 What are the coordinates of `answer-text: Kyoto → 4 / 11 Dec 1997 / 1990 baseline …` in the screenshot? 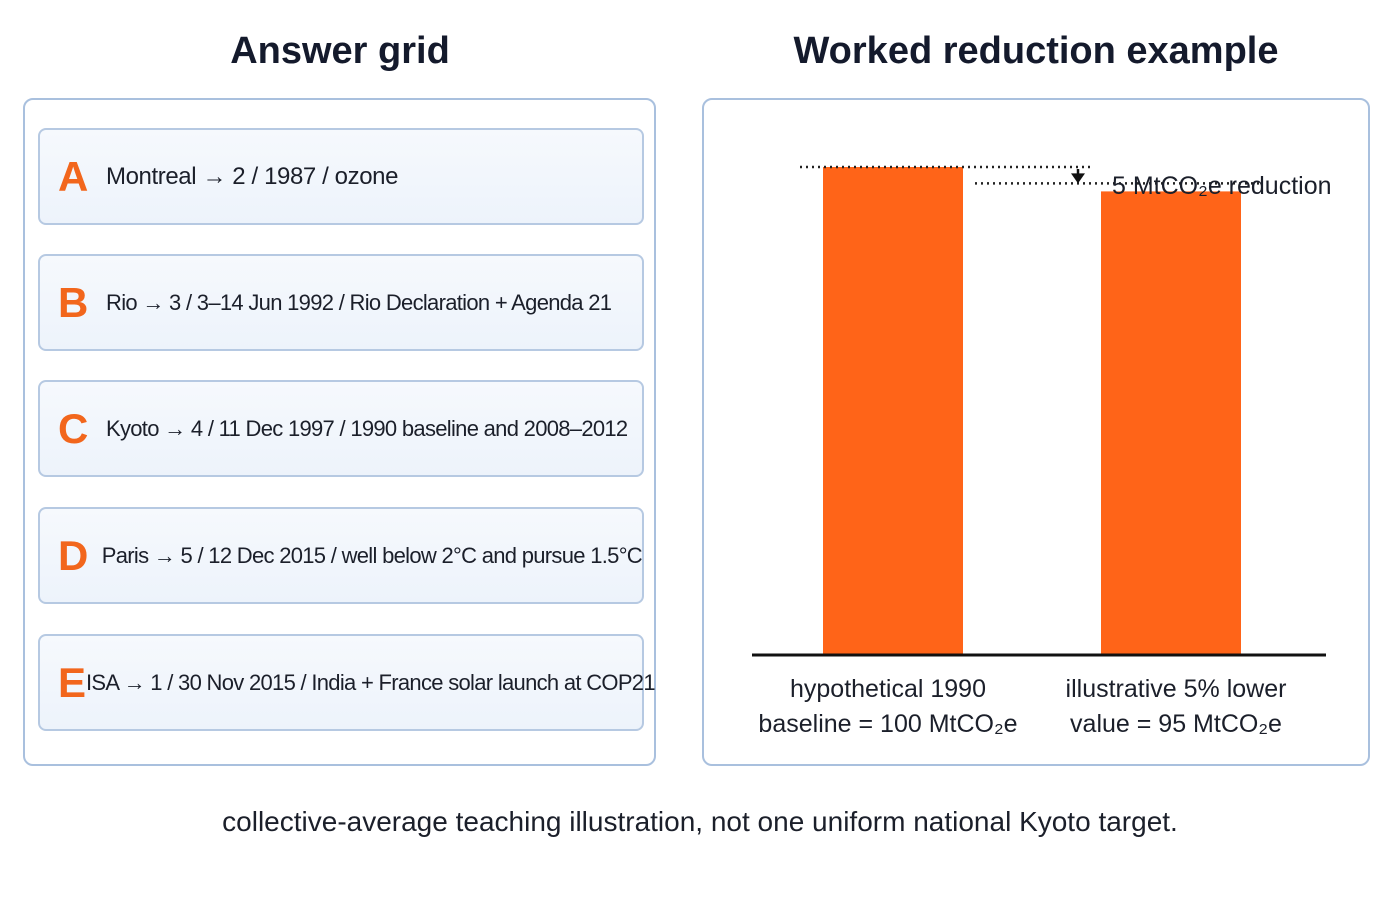 It's located at (367, 428).